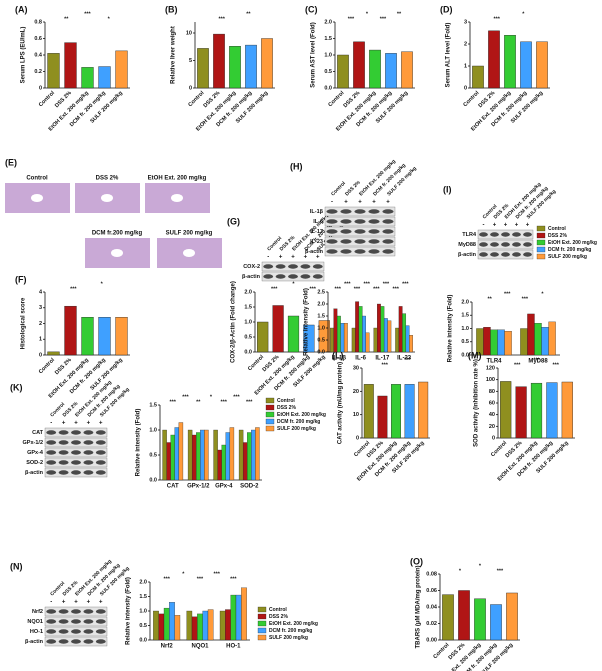 Image resolution: width=602 pixels, height=671 pixels. Describe the element at coordinates (34, 463) in the screenshot. I see `row-label: SOD-2` at that location.